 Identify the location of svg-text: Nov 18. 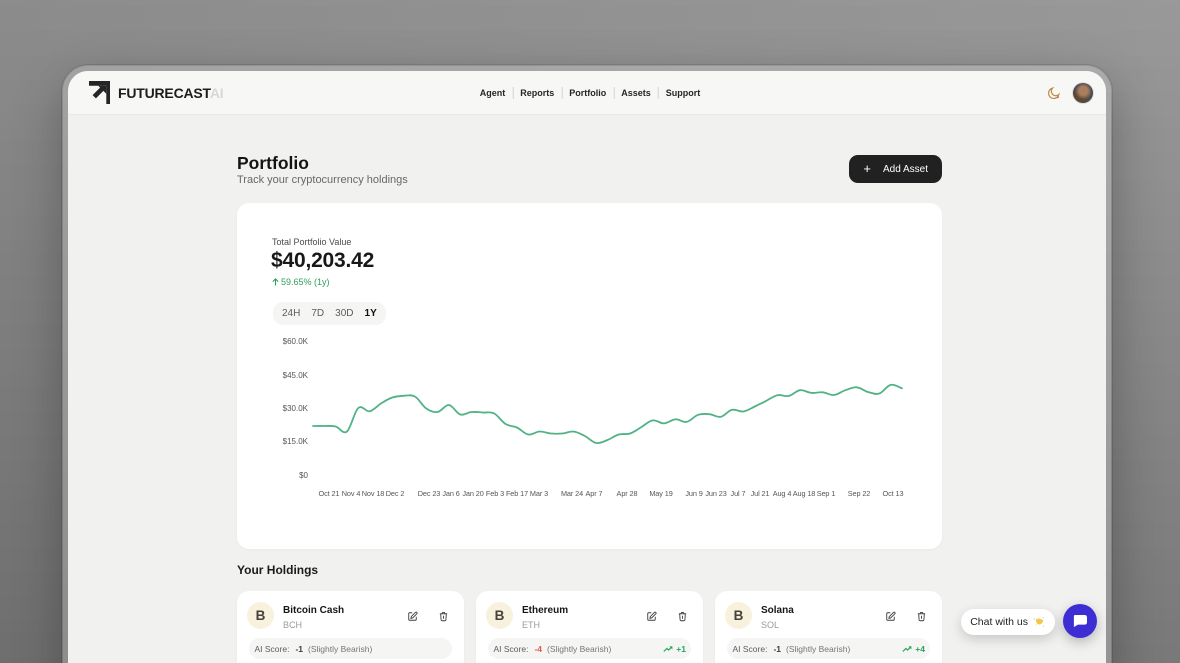
(373, 493).